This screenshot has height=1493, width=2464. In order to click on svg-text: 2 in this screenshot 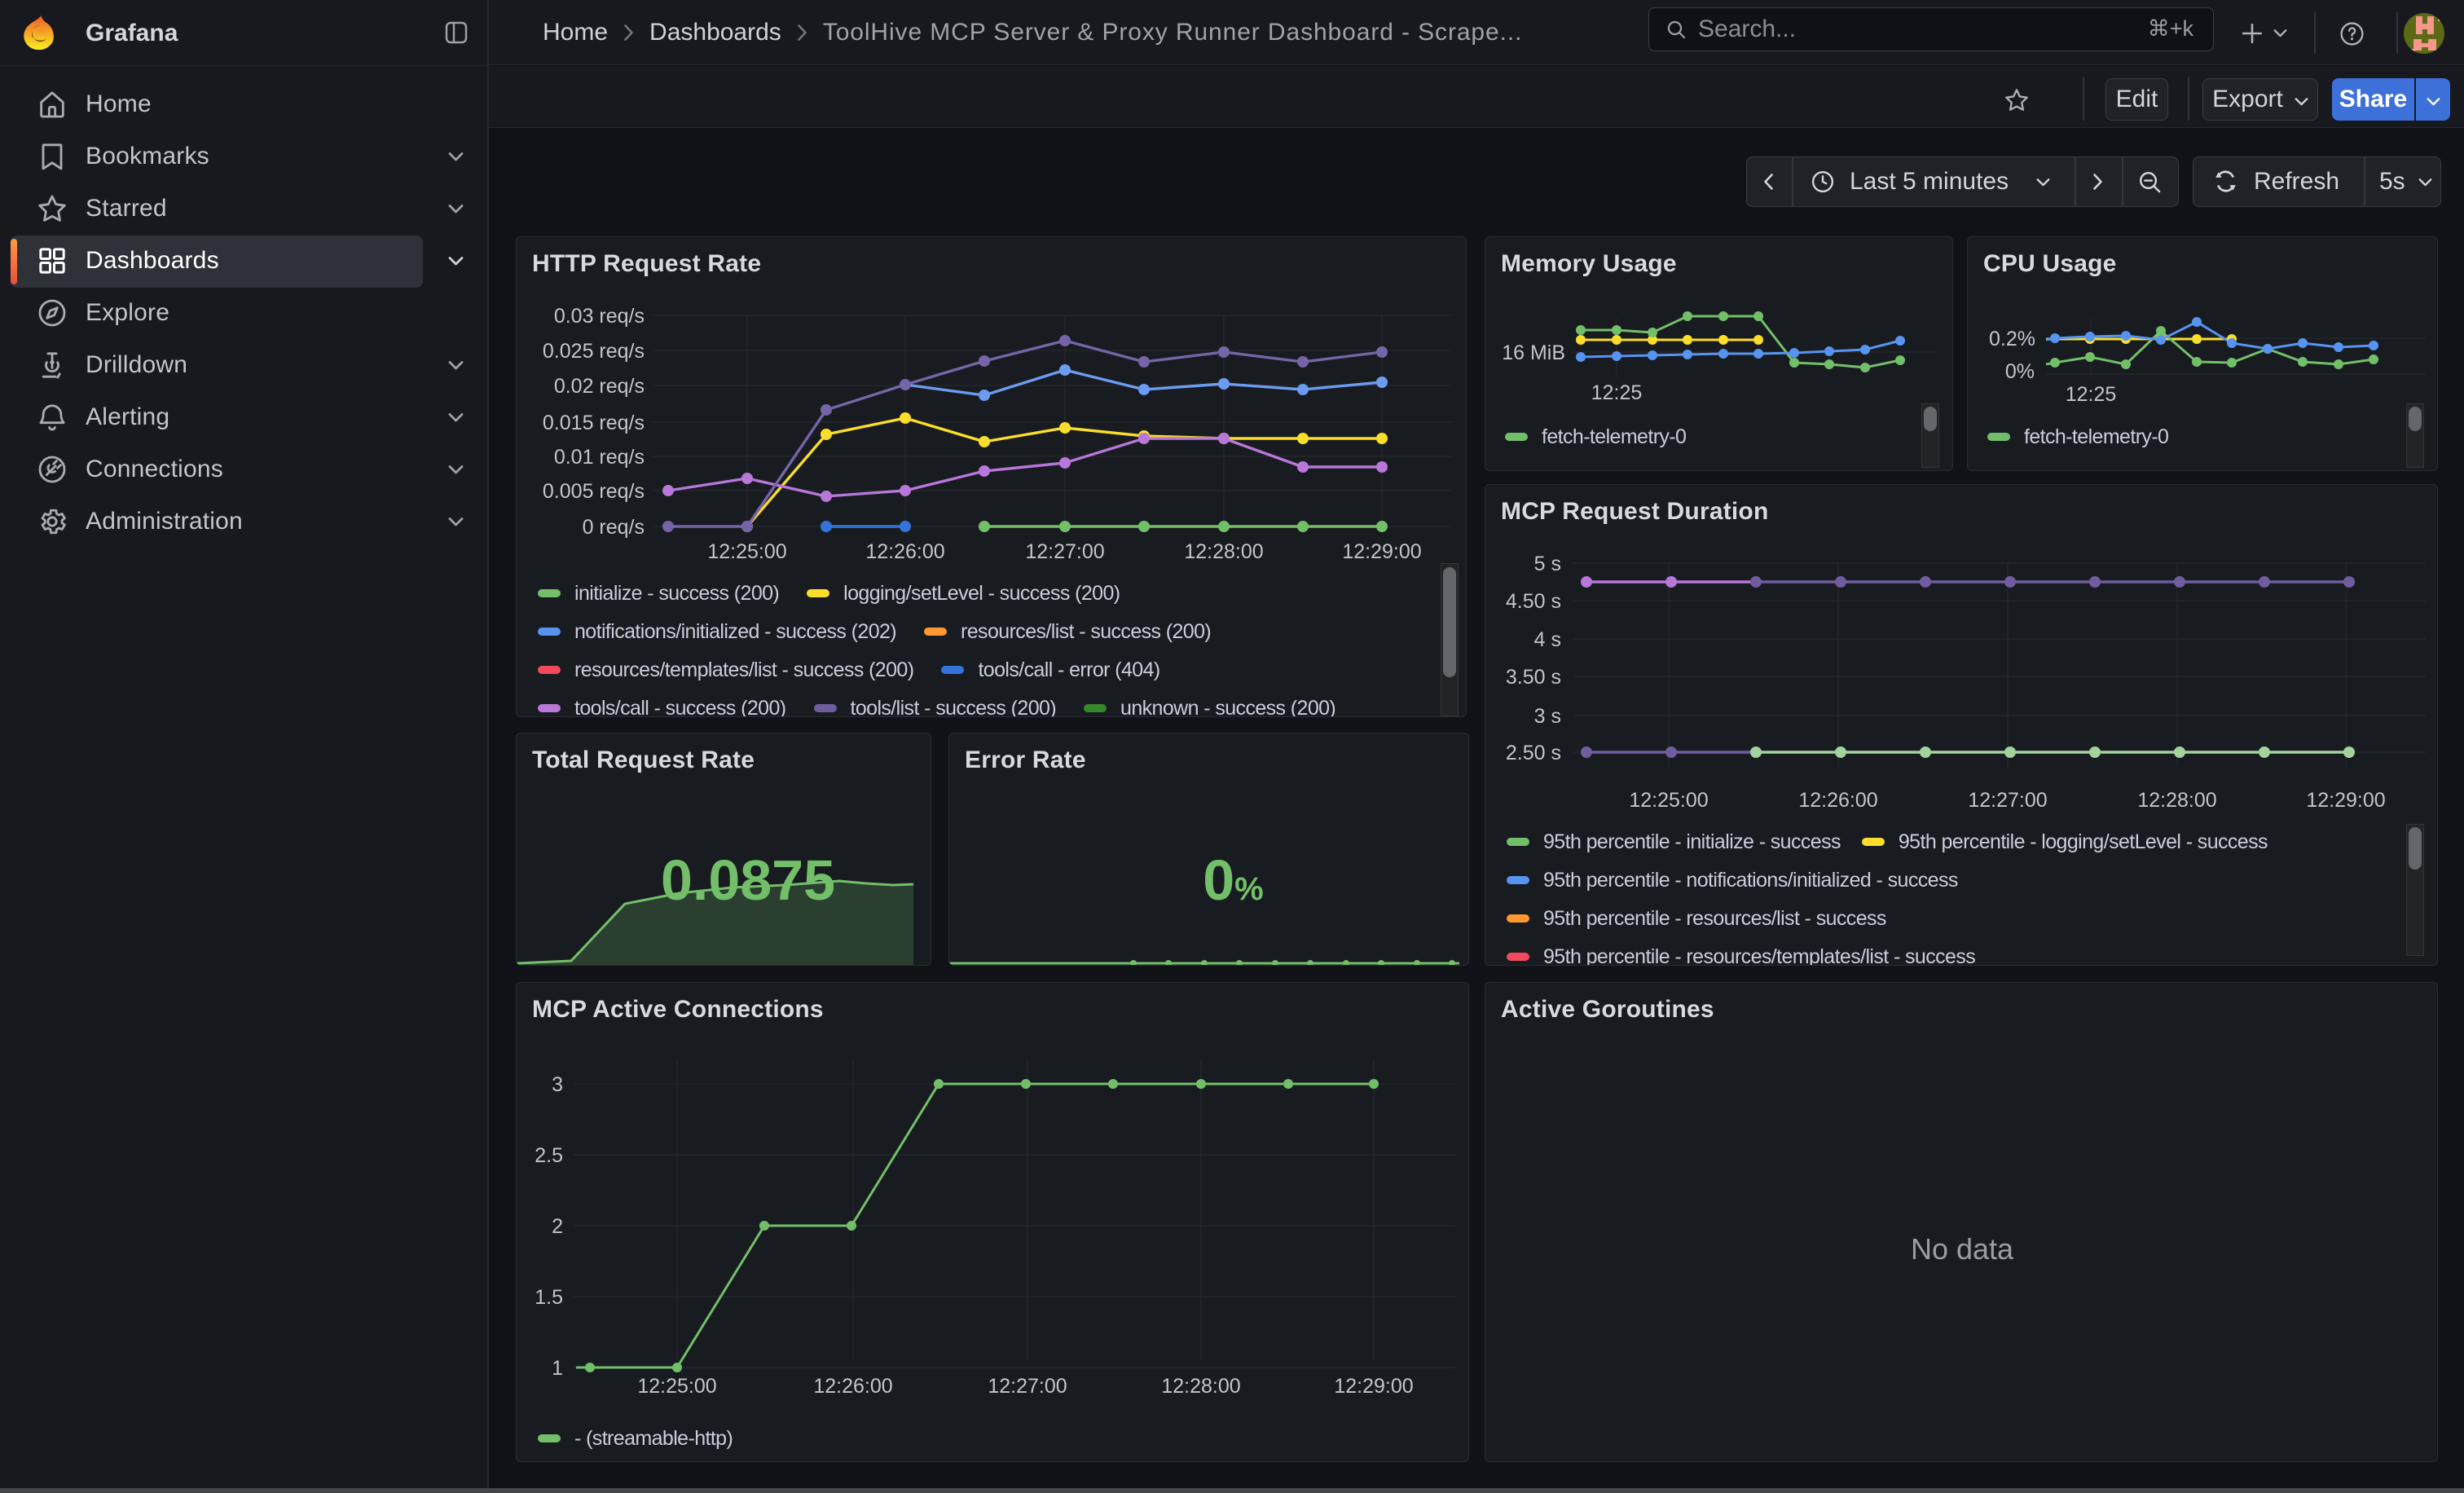, I will do `click(557, 1226)`.